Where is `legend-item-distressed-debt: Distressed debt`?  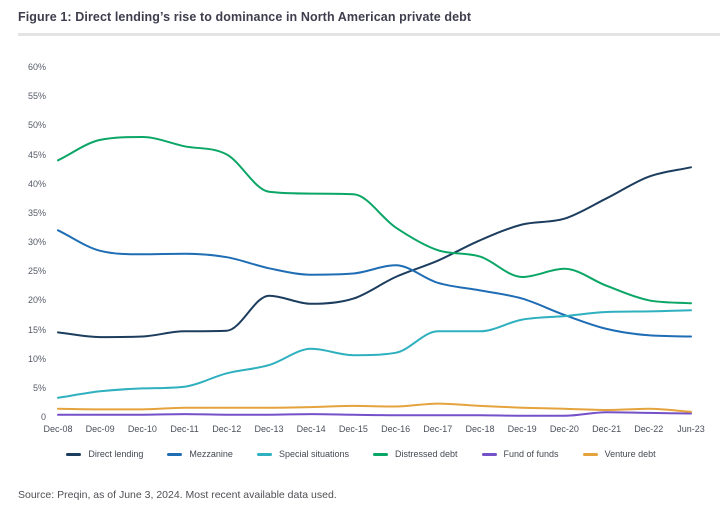
legend-item-distressed-debt: Distressed debt is located at coordinates (415, 454).